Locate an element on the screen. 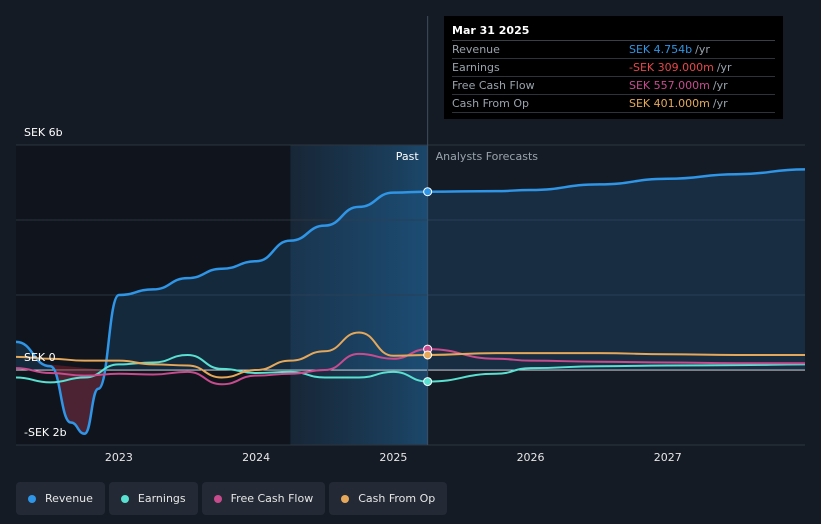  negative-area is located at coordinates (67, 398).